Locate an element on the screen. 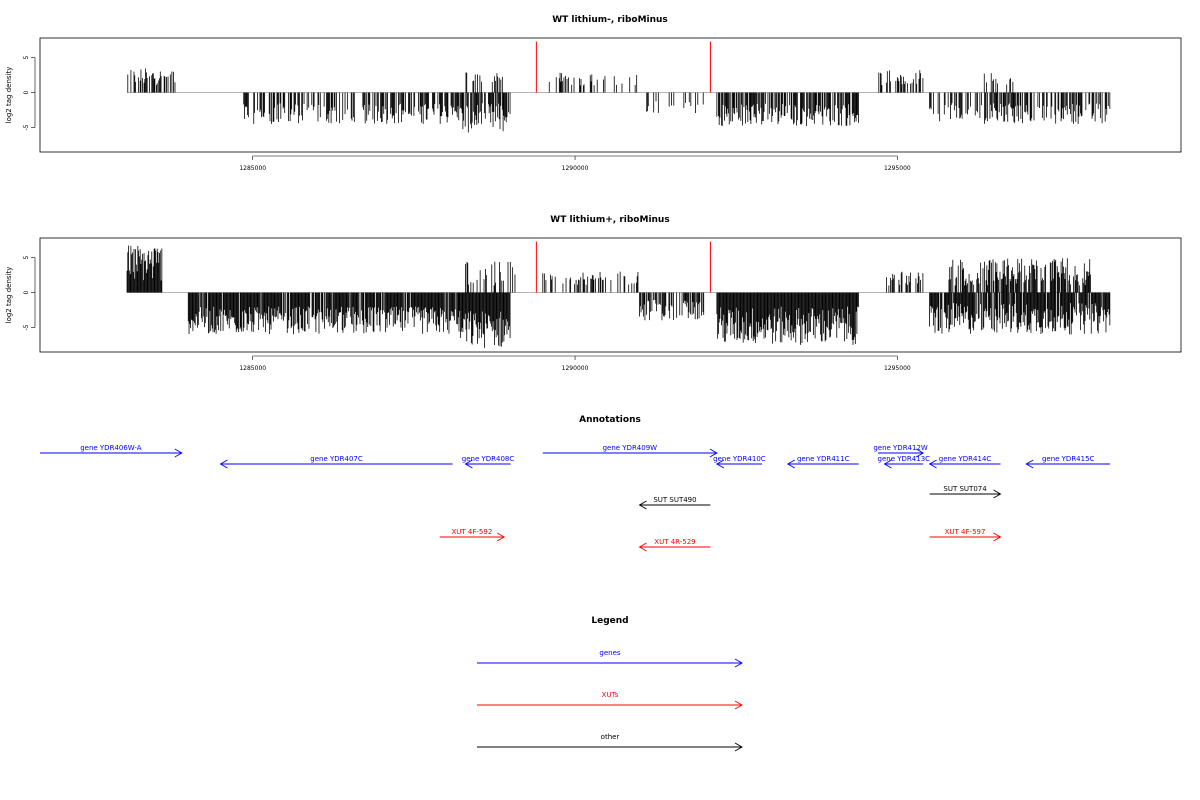 The image size is (1200, 800). track-2-frame is located at coordinates (610, 295).